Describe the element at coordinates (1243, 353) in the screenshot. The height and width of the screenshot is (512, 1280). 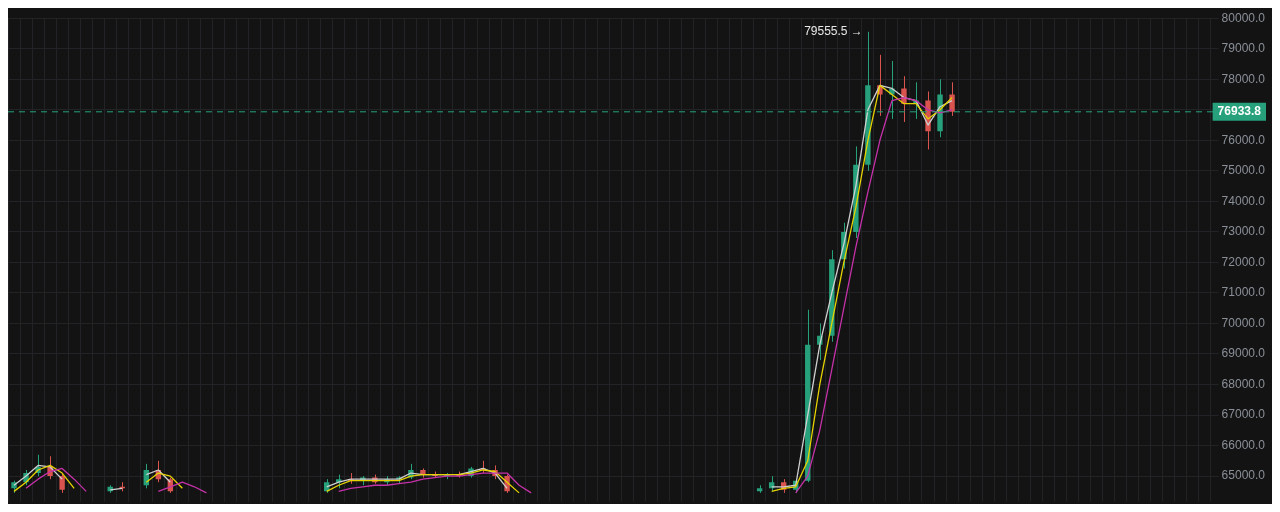
I see `y-tick-label: 69000.0` at that location.